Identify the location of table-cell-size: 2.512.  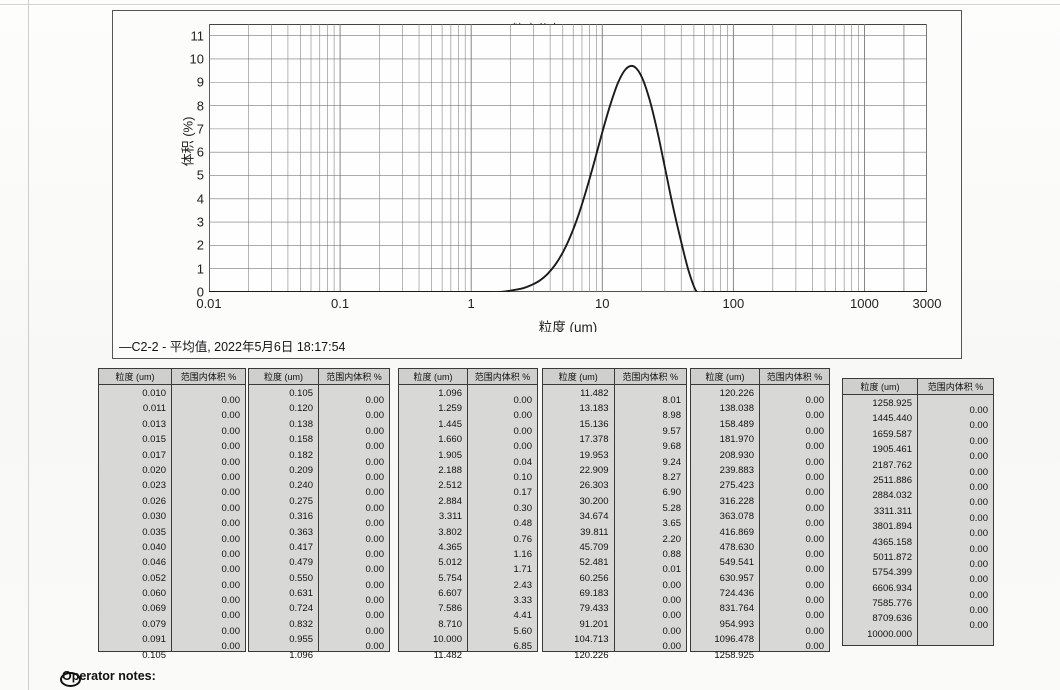
(450, 486).